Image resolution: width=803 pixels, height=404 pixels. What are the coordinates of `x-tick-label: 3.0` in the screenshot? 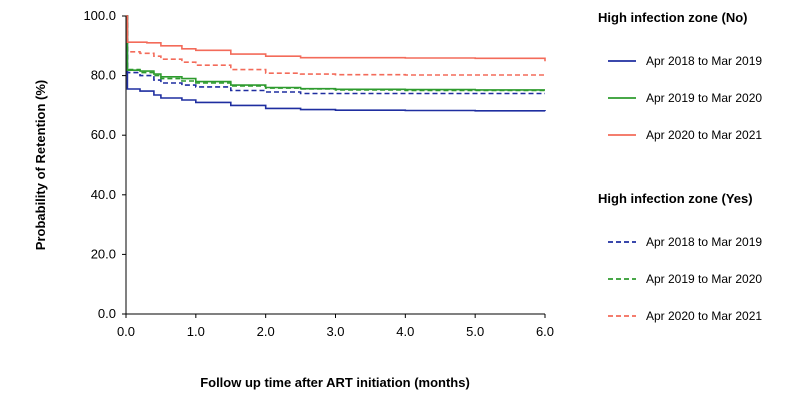 It's located at (335, 331).